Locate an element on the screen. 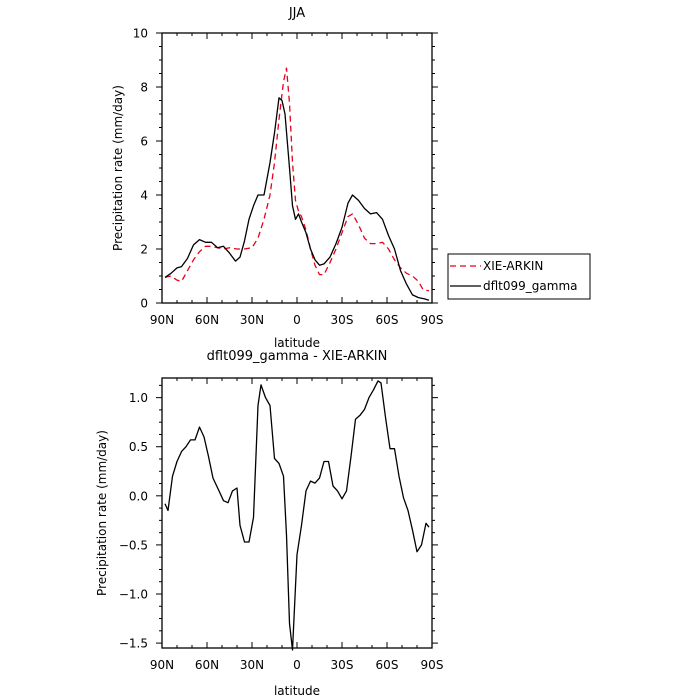 This screenshot has height=700, width=700. y-tick-label: −0.5 is located at coordinates (133, 545).